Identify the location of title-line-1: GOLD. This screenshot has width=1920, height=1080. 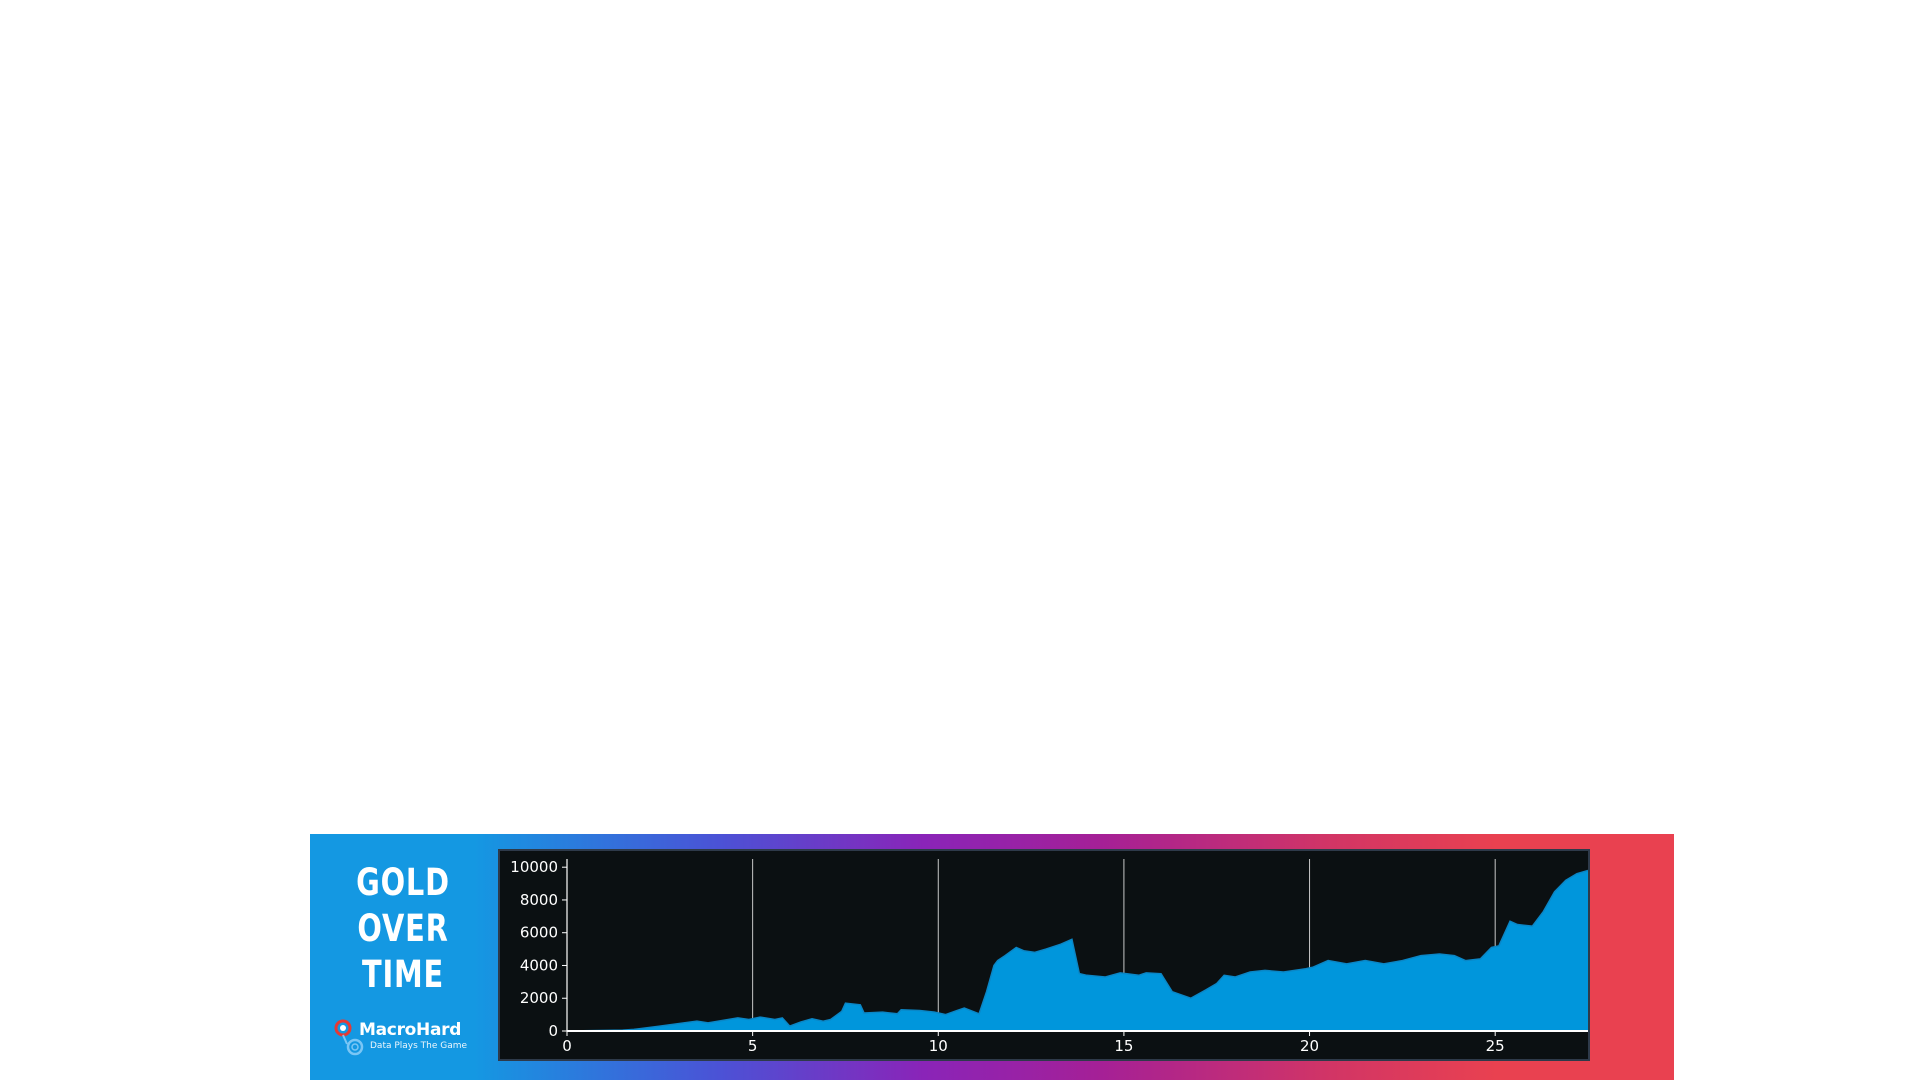
(403, 882).